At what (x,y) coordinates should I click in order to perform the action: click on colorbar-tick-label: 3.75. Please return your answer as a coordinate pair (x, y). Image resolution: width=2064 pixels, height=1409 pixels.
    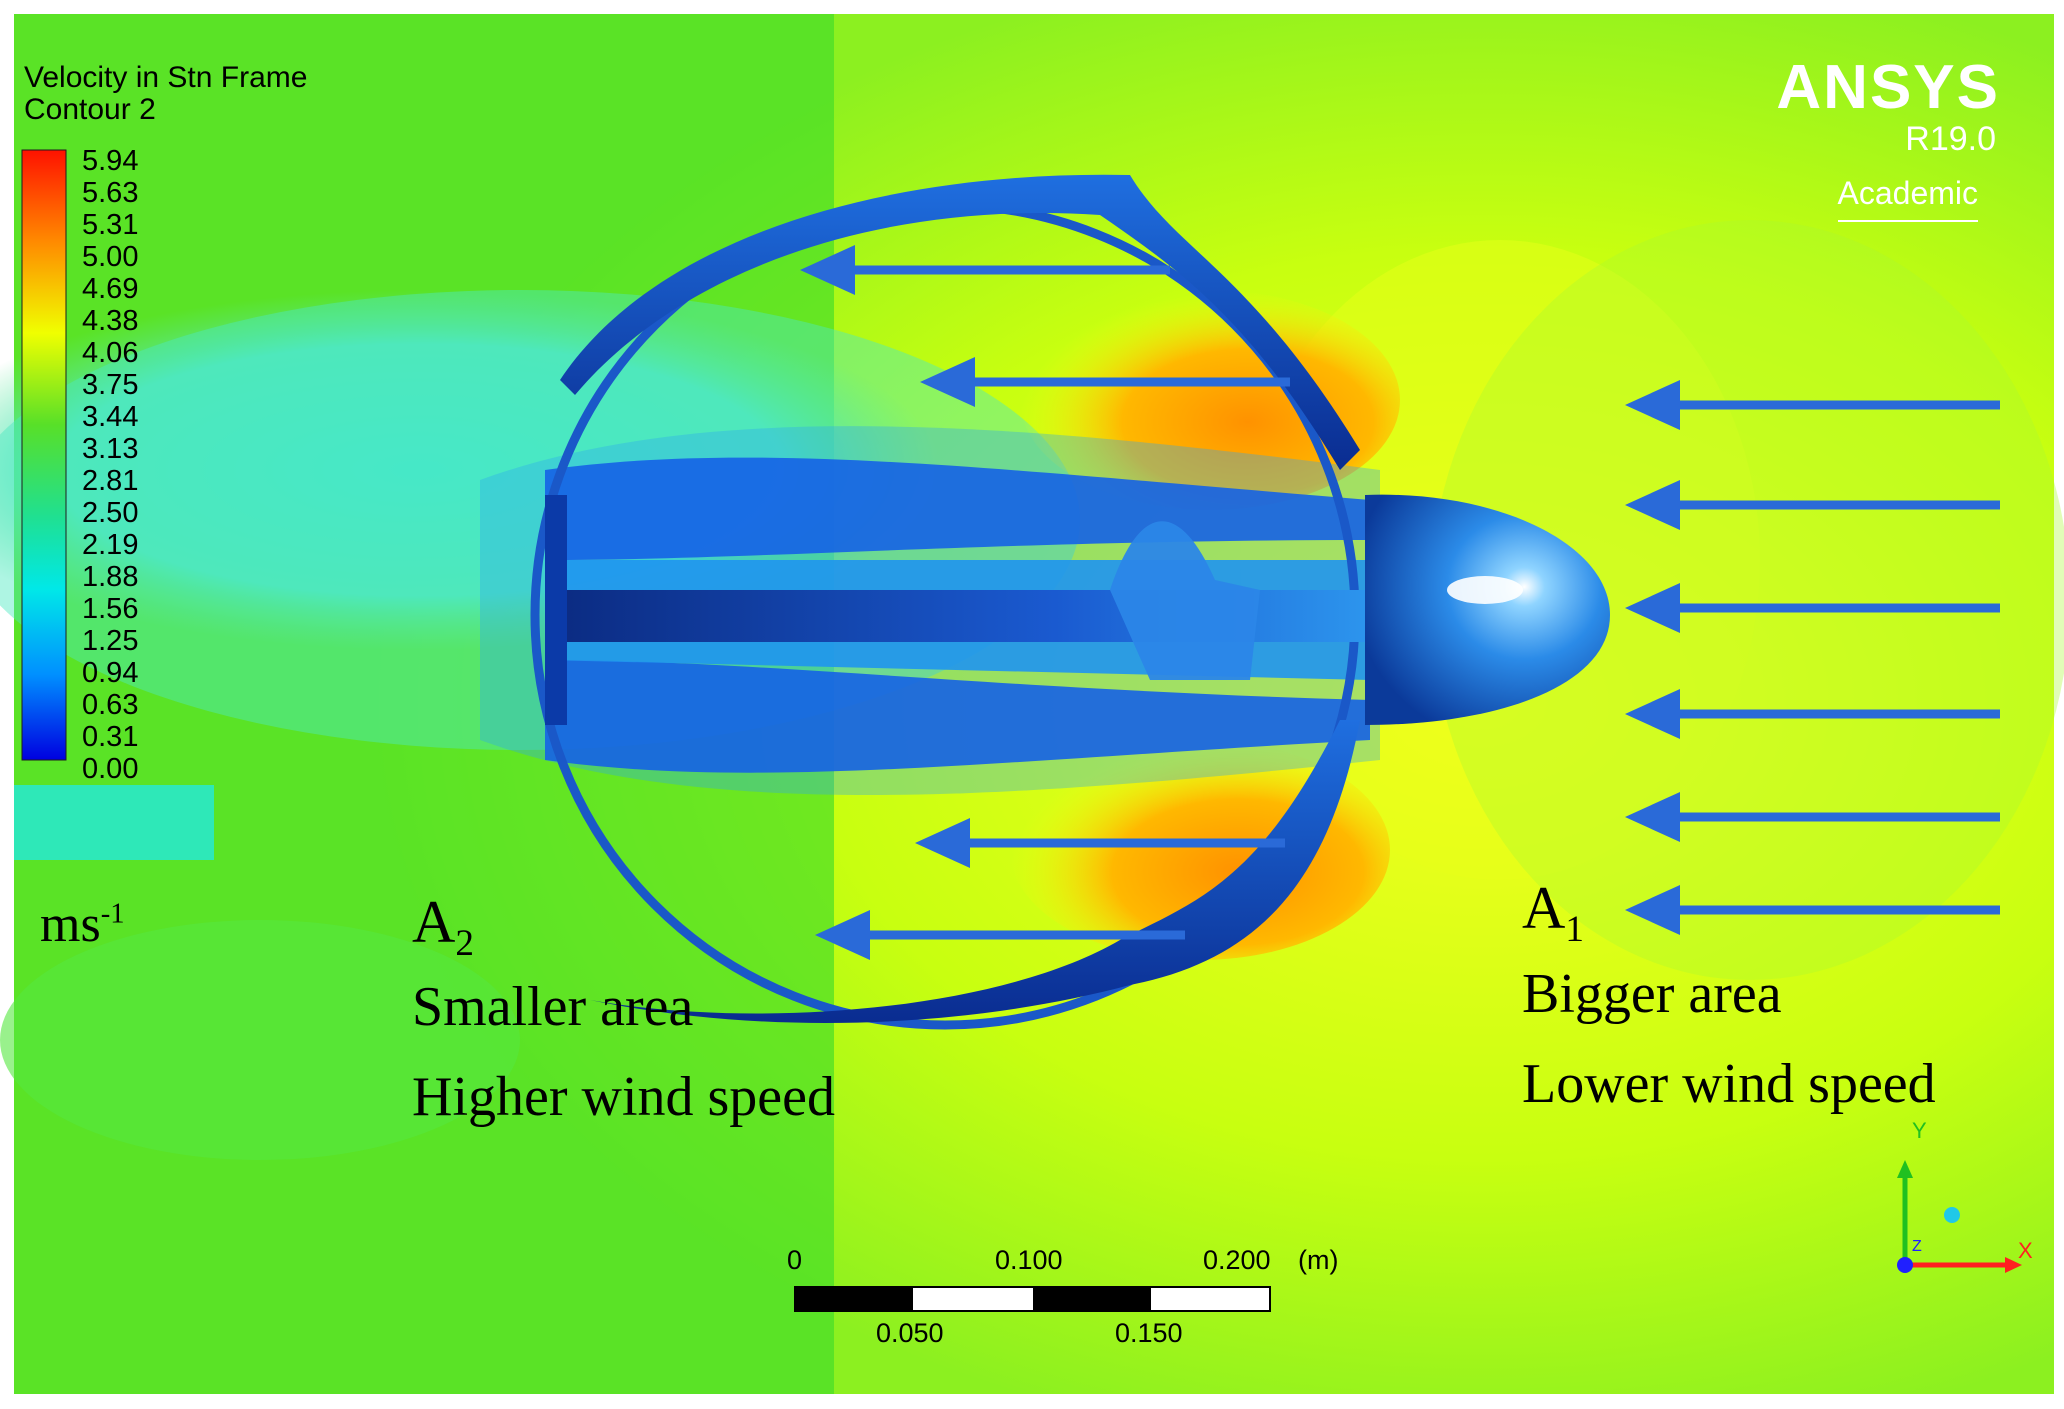
    Looking at the image, I should click on (110, 385).